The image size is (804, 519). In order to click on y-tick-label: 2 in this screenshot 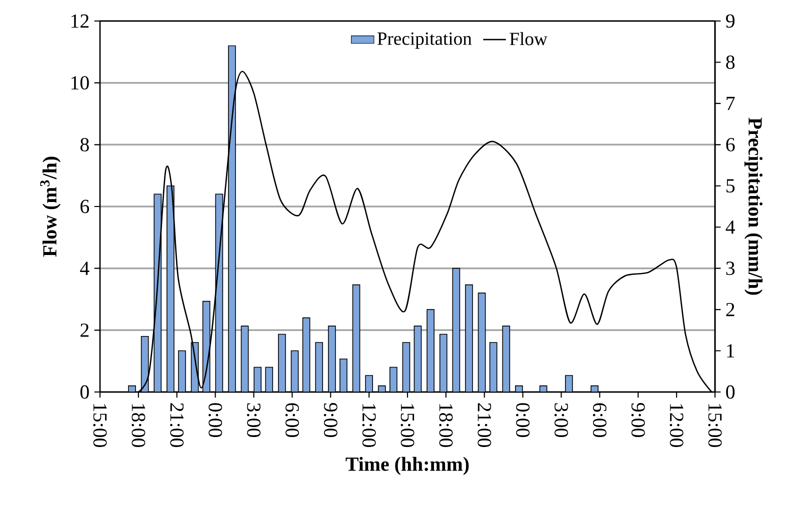, I will do `click(84, 330)`.